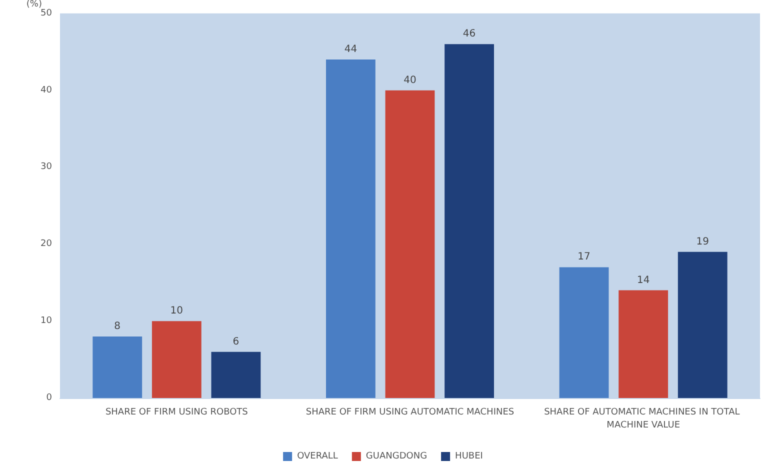  What do you see at coordinates (46, 244) in the screenshot?
I see `y-tick-label: 20` at bounding box center [46, 244].